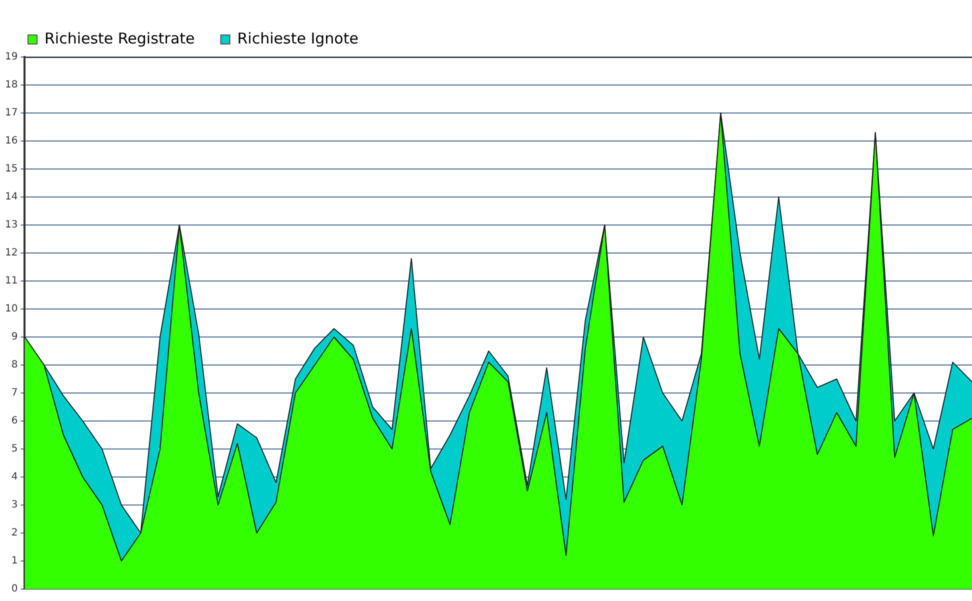 The width and height of the screenshot is (972, 601). What do you see at coordinates (11, 85) in the screenshot?
I see `y-tick-label: 18` at bounding box center [11, 85].